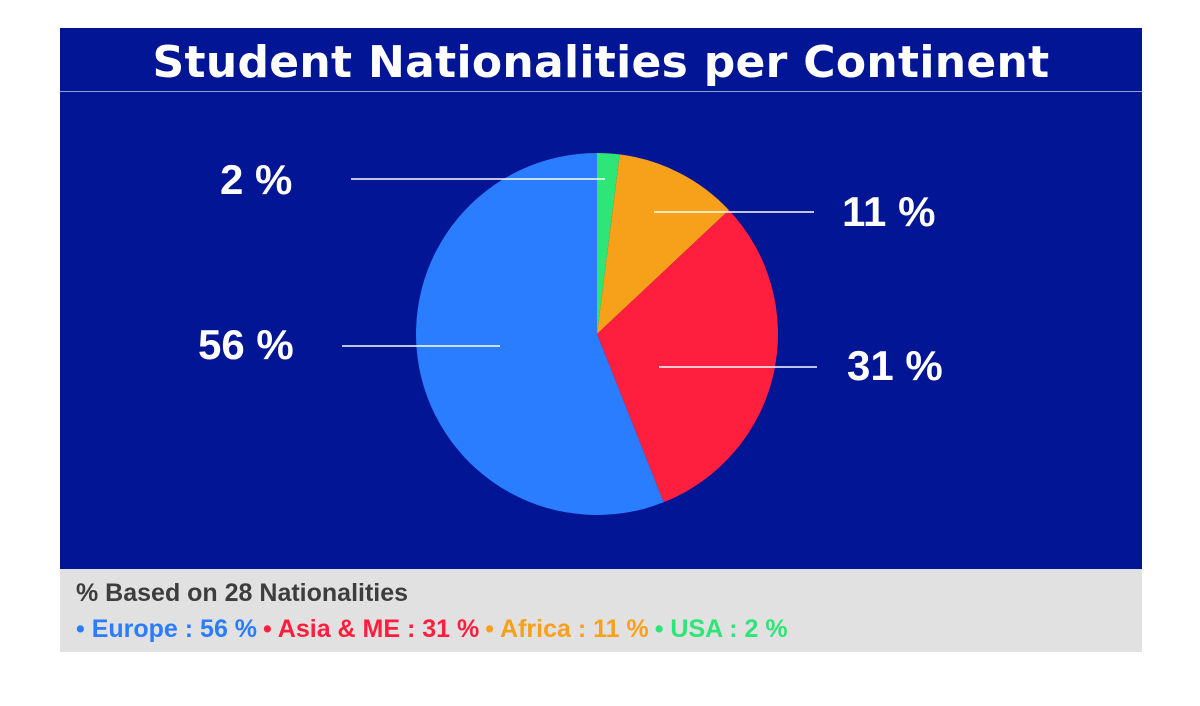 Image resolution: width=1200 pixels, height=706 pixels. What do you see at coordinates (167, 629) in the screenshot?
I see `legend-item: • Europe : 56 %` at bounding box center [167, 629].